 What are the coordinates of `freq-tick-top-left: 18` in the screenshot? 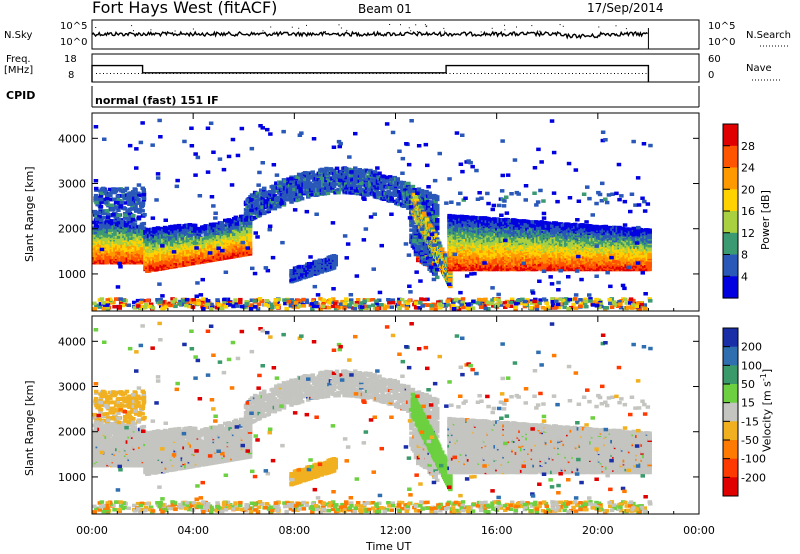 It's located at (70, 59).